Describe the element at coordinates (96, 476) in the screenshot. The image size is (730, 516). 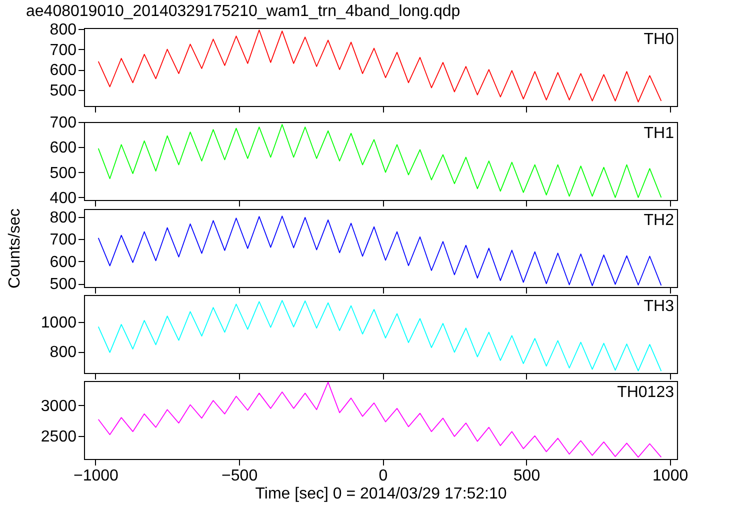
I see `x-tick-label: −1000` at that location.